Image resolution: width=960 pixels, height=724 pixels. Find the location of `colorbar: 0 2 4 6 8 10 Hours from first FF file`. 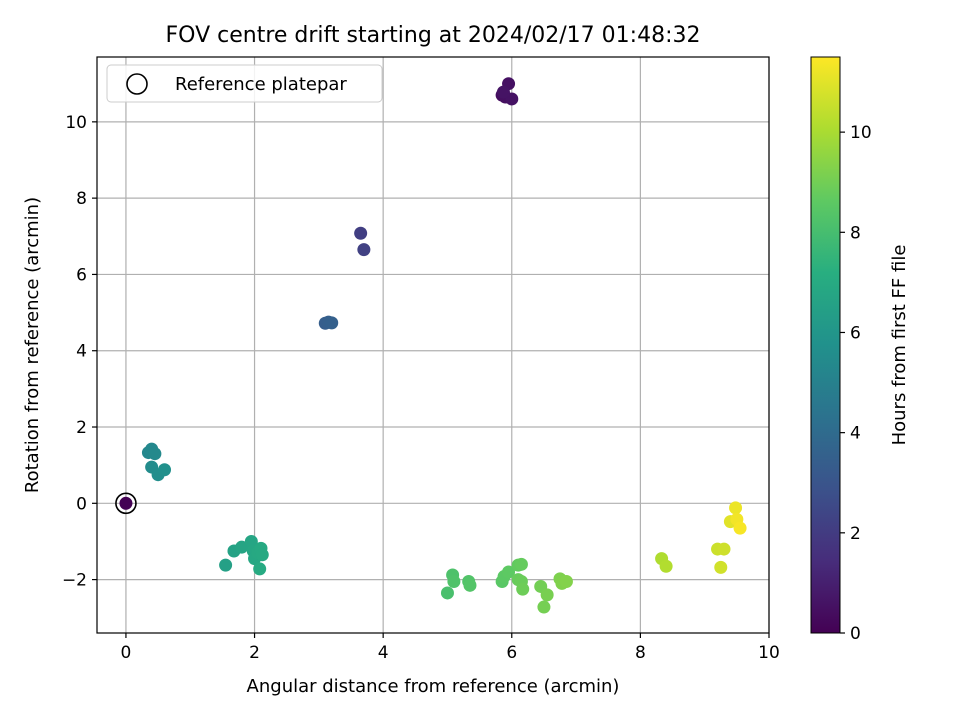

colorbar: 0 2 4 6 8 10 Hours from first FF file is located at coordinates (860, 350).